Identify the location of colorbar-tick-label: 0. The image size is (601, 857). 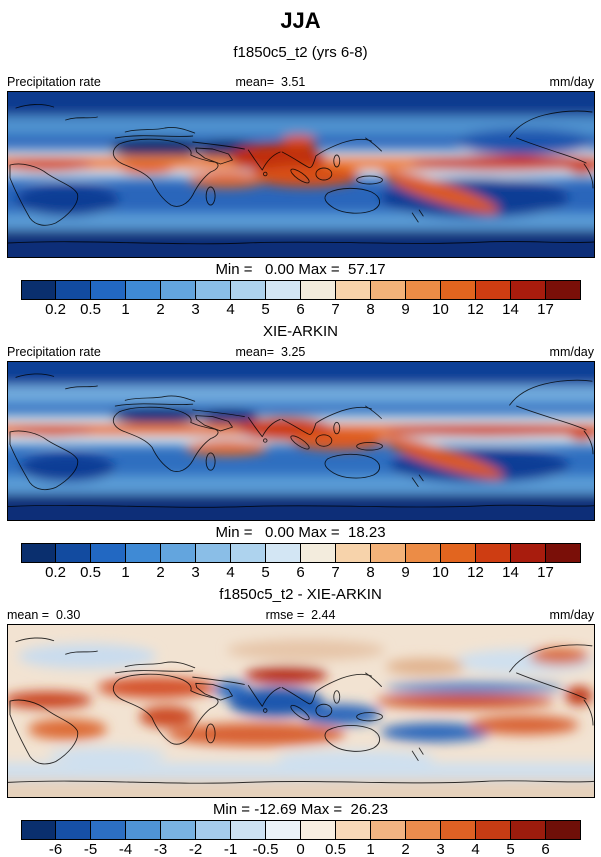
(300, 849).